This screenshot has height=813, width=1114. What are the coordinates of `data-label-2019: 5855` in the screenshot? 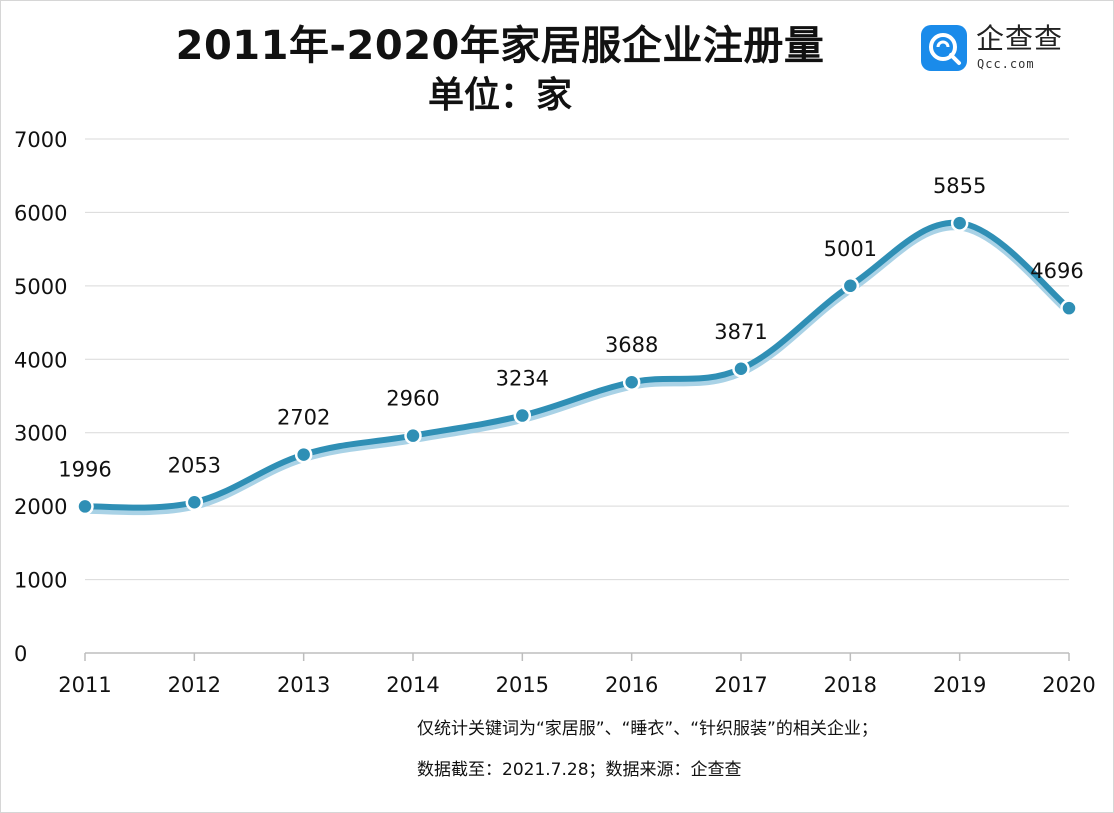 It's located at (959, 186).